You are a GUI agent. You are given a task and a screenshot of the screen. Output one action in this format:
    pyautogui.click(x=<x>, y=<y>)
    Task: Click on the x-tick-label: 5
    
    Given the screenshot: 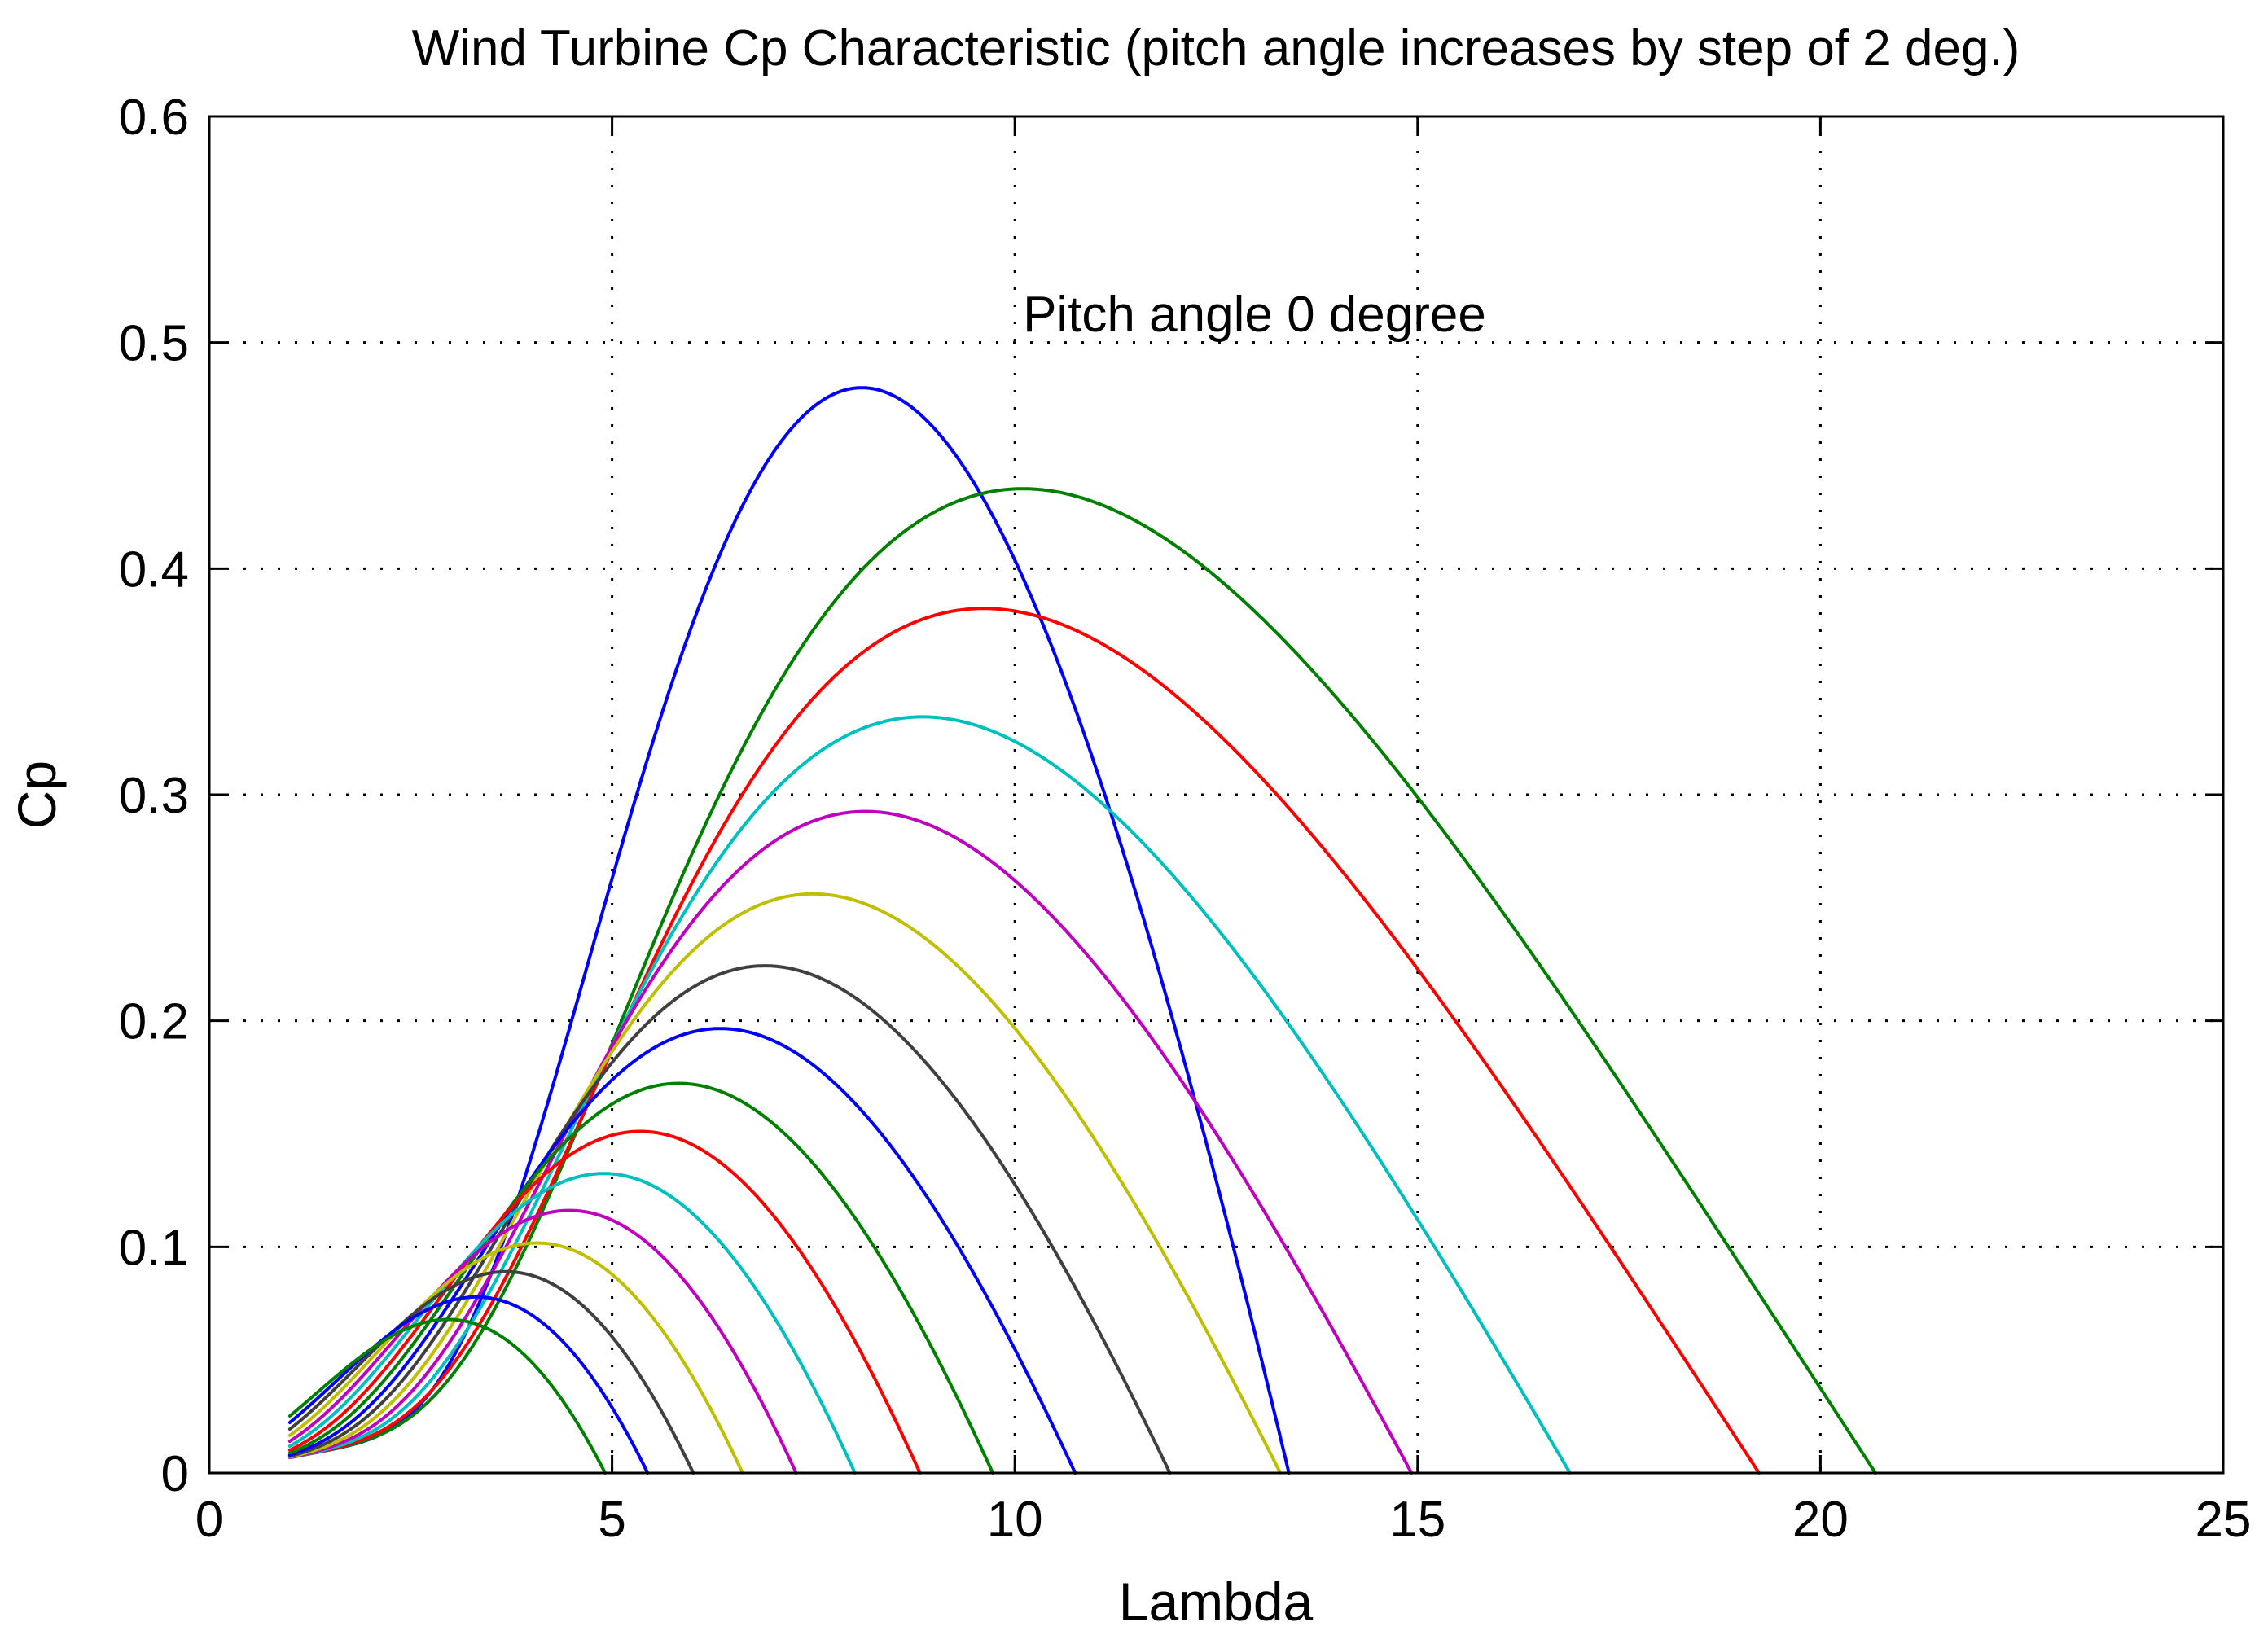 What is the action you would take?
    pyautogui.click(x=611, y=1520)
    